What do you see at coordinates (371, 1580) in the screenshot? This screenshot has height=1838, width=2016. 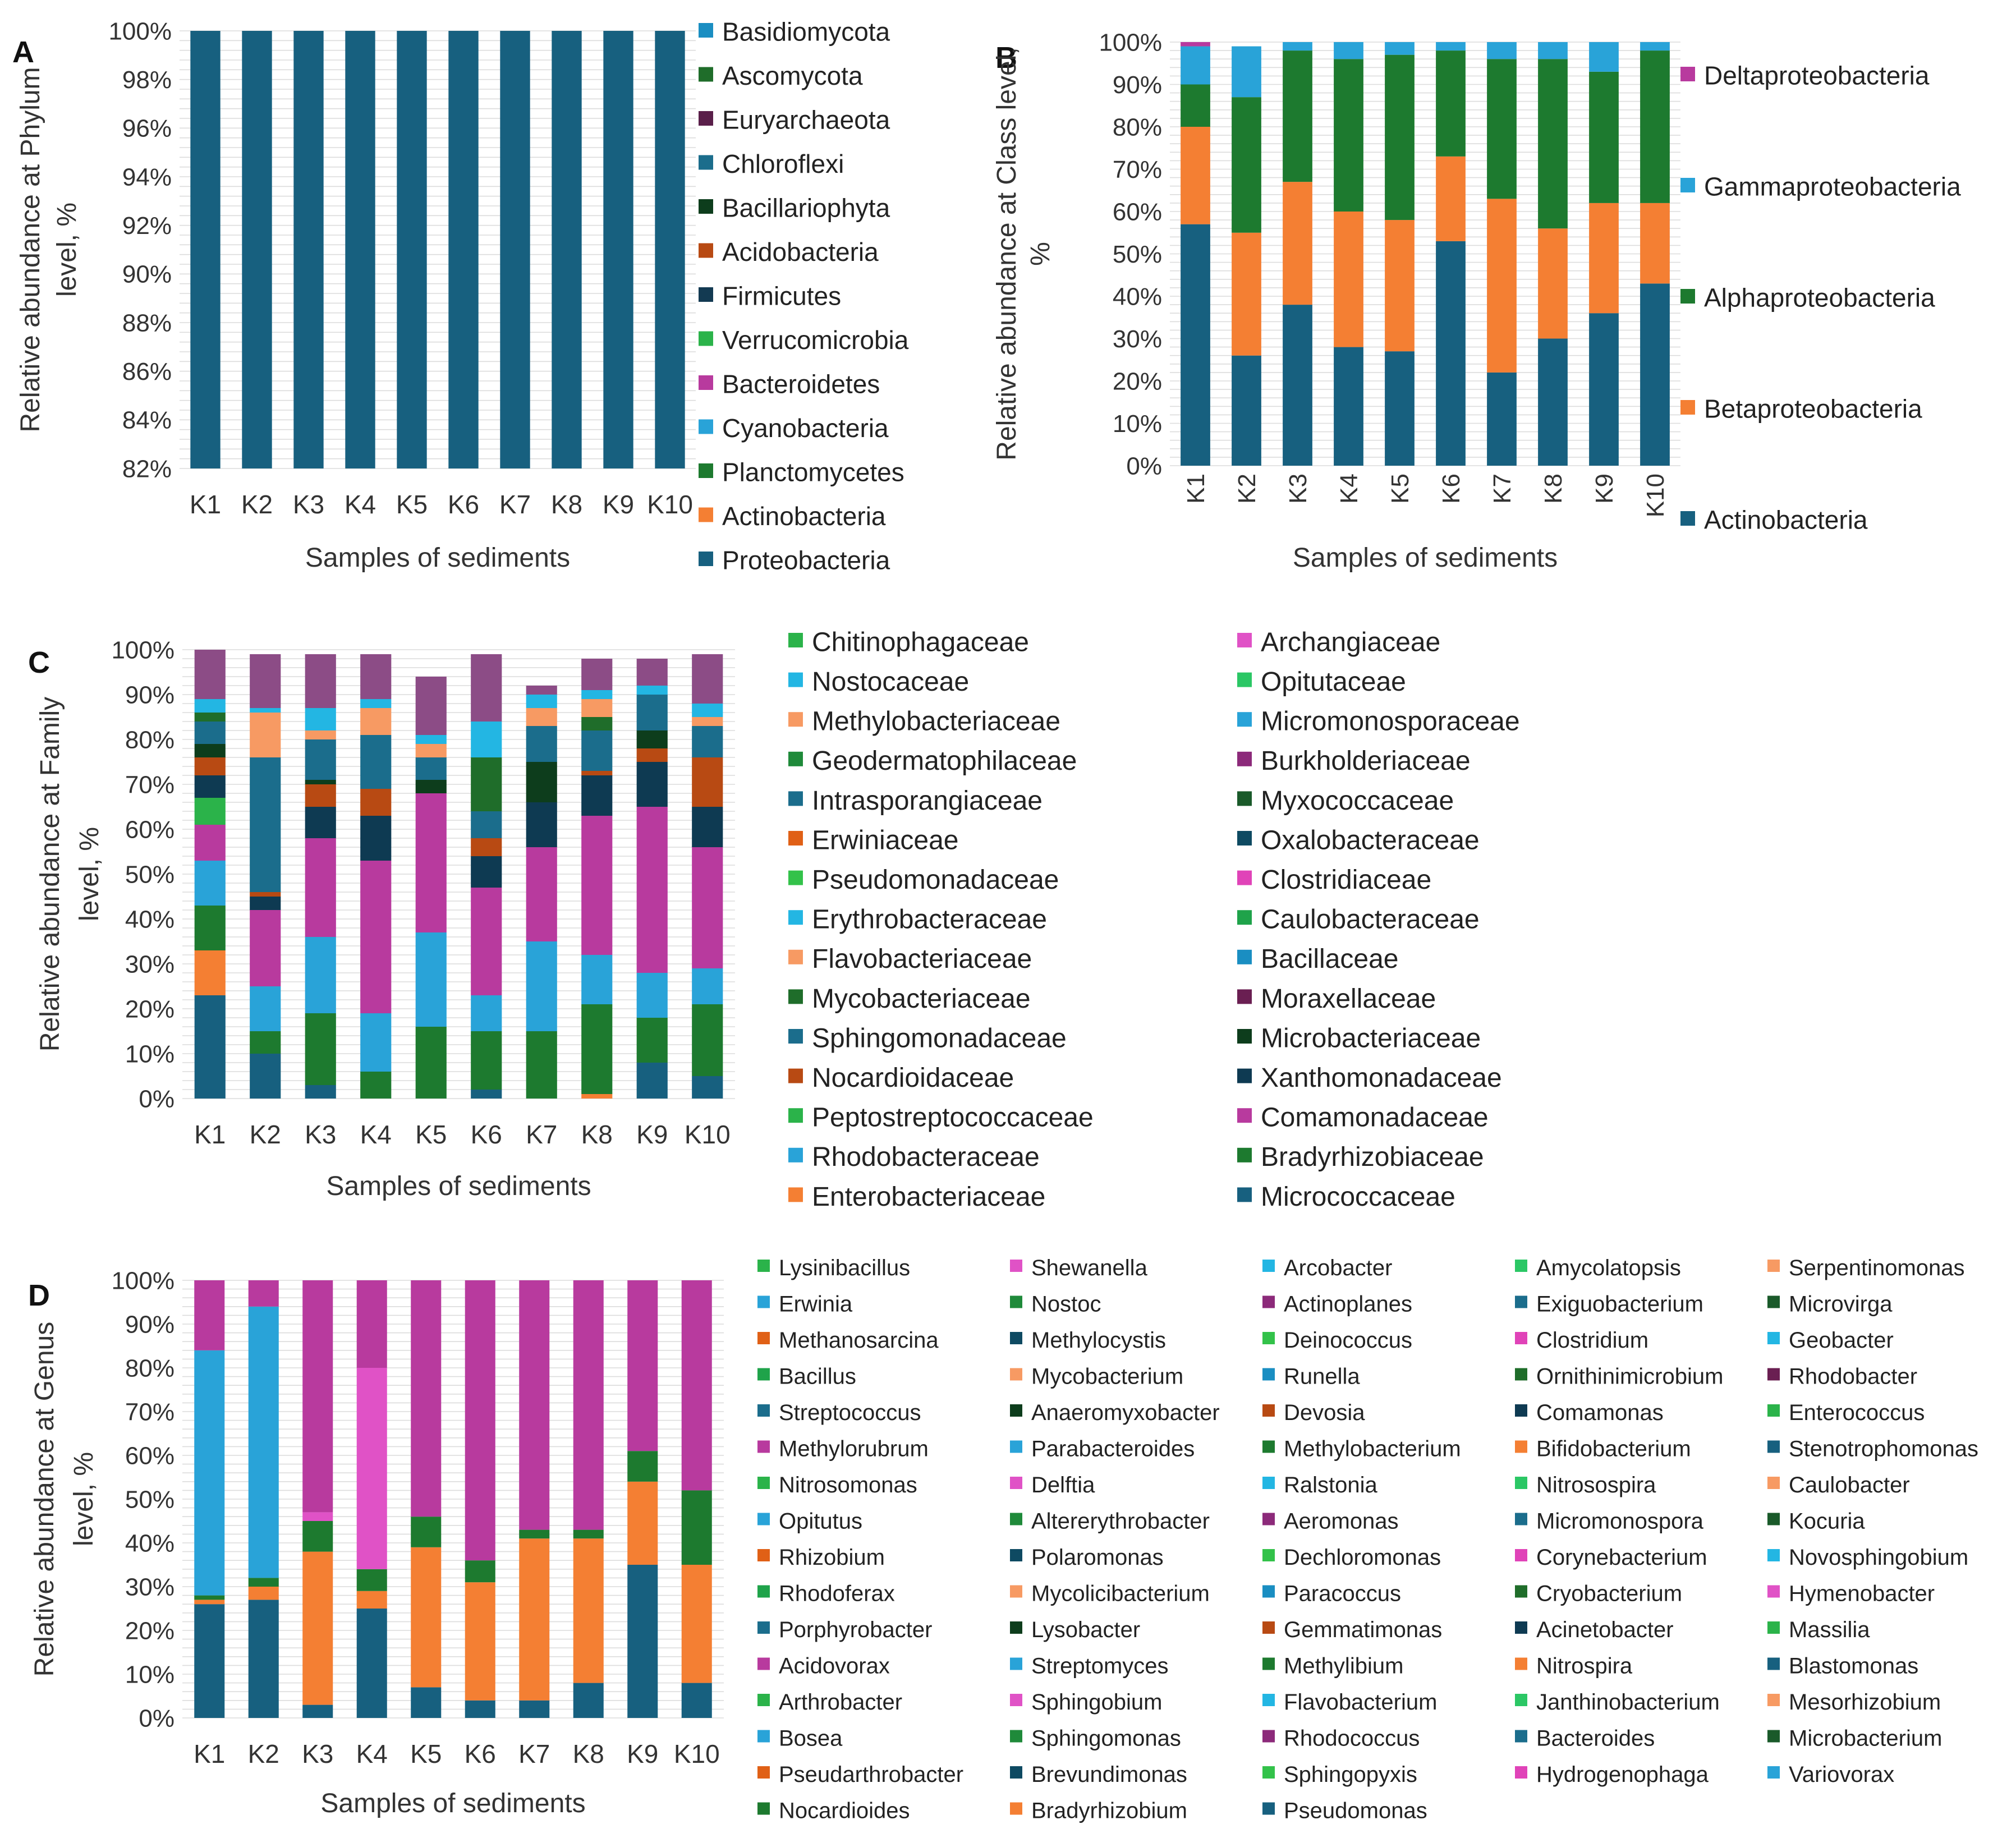 I see `bar-segment-nocardioides-k4` at bounding box center [371, 1580].